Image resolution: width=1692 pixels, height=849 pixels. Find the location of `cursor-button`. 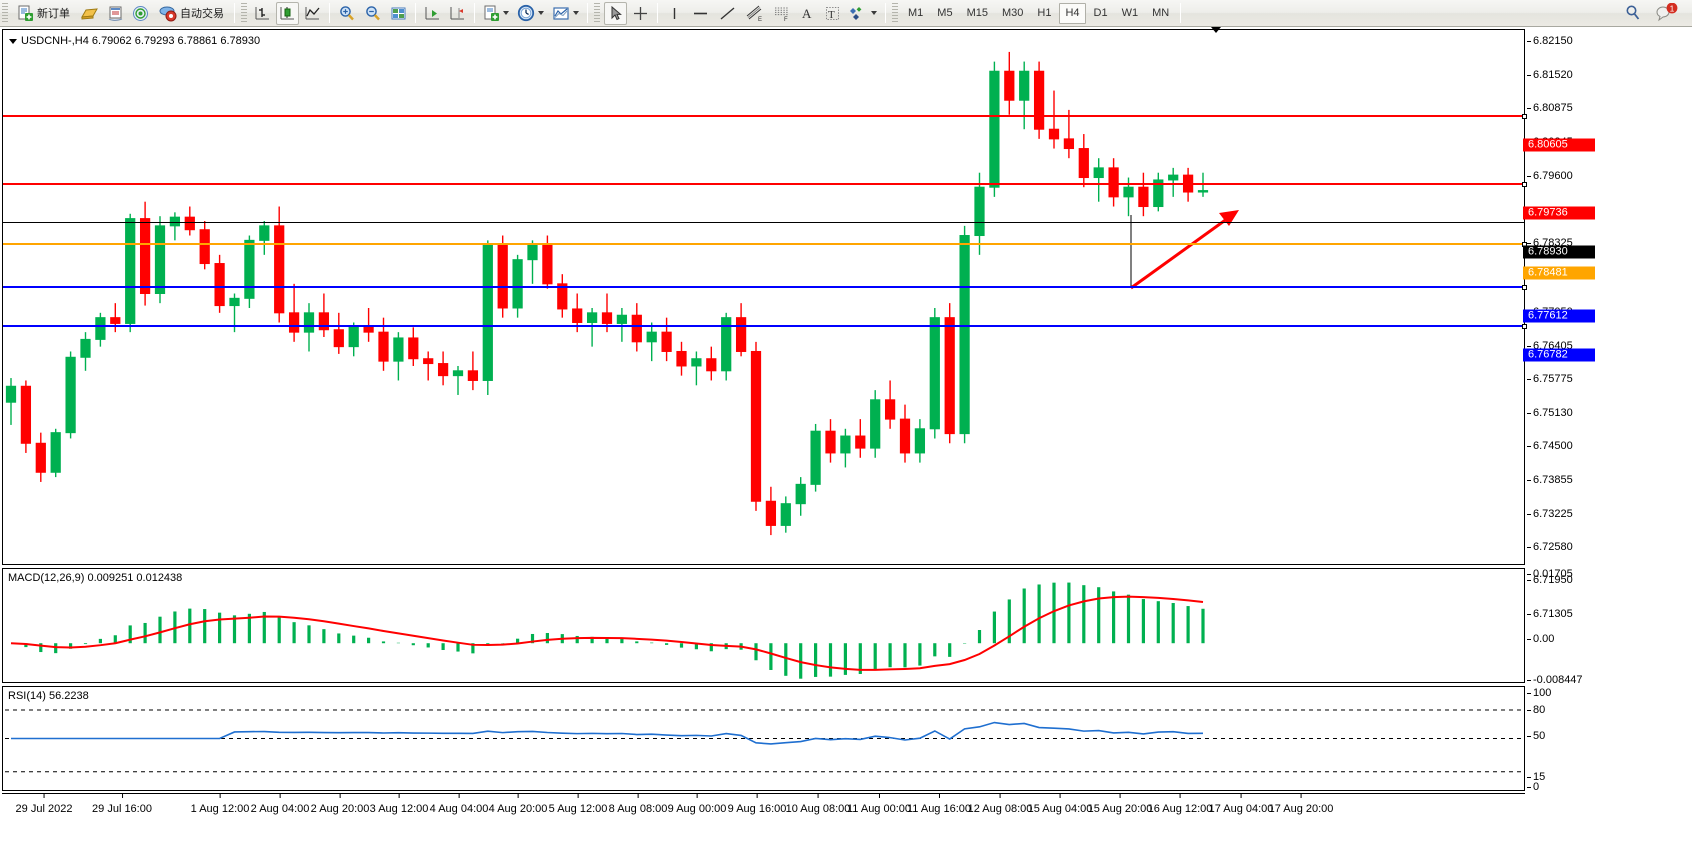

cursor-button is located at coordinates (615, 13).